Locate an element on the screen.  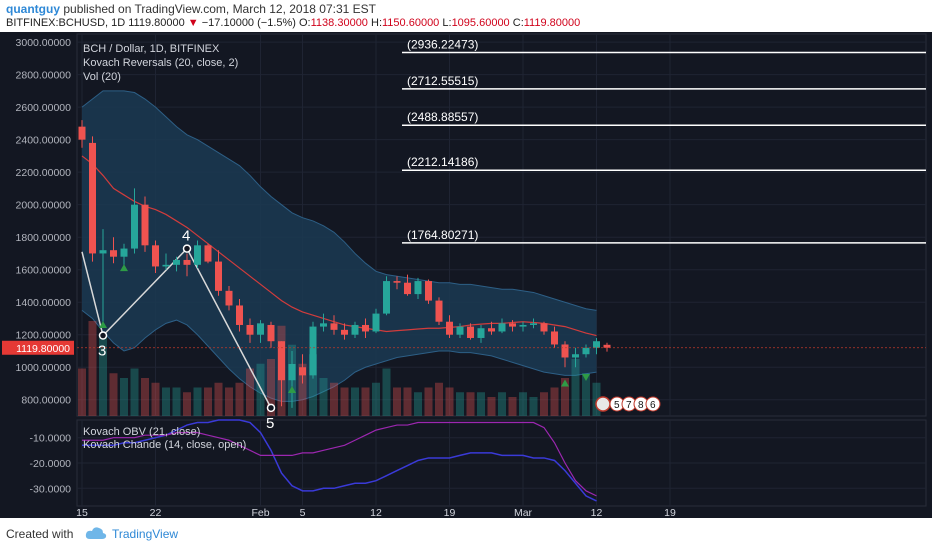
price-tick-label: 1000.00000 is located at coordinates (44, 368).